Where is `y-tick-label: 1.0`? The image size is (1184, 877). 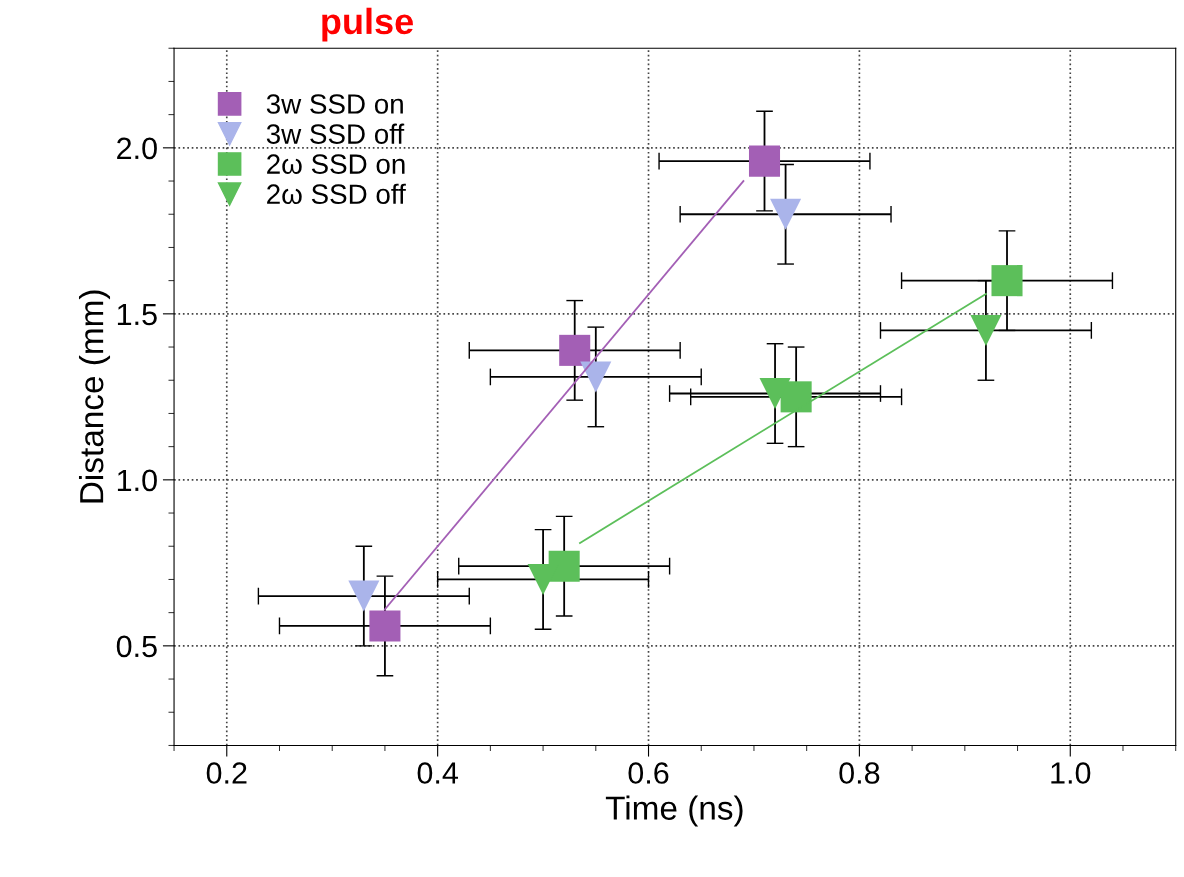 y-tick-label: 1.0 is located at coordinates (137, 480).